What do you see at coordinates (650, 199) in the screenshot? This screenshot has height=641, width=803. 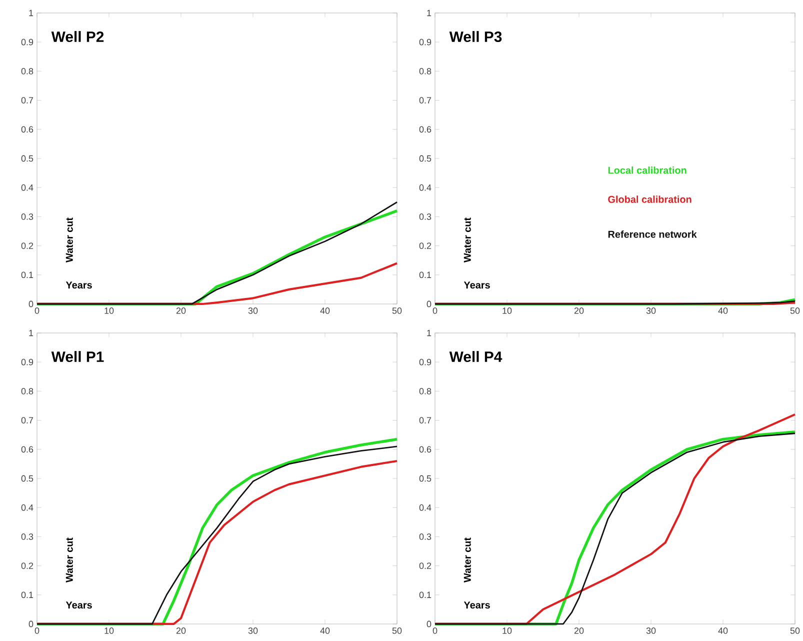 I see `text: Global calibration` at bounding box center [650, 199].